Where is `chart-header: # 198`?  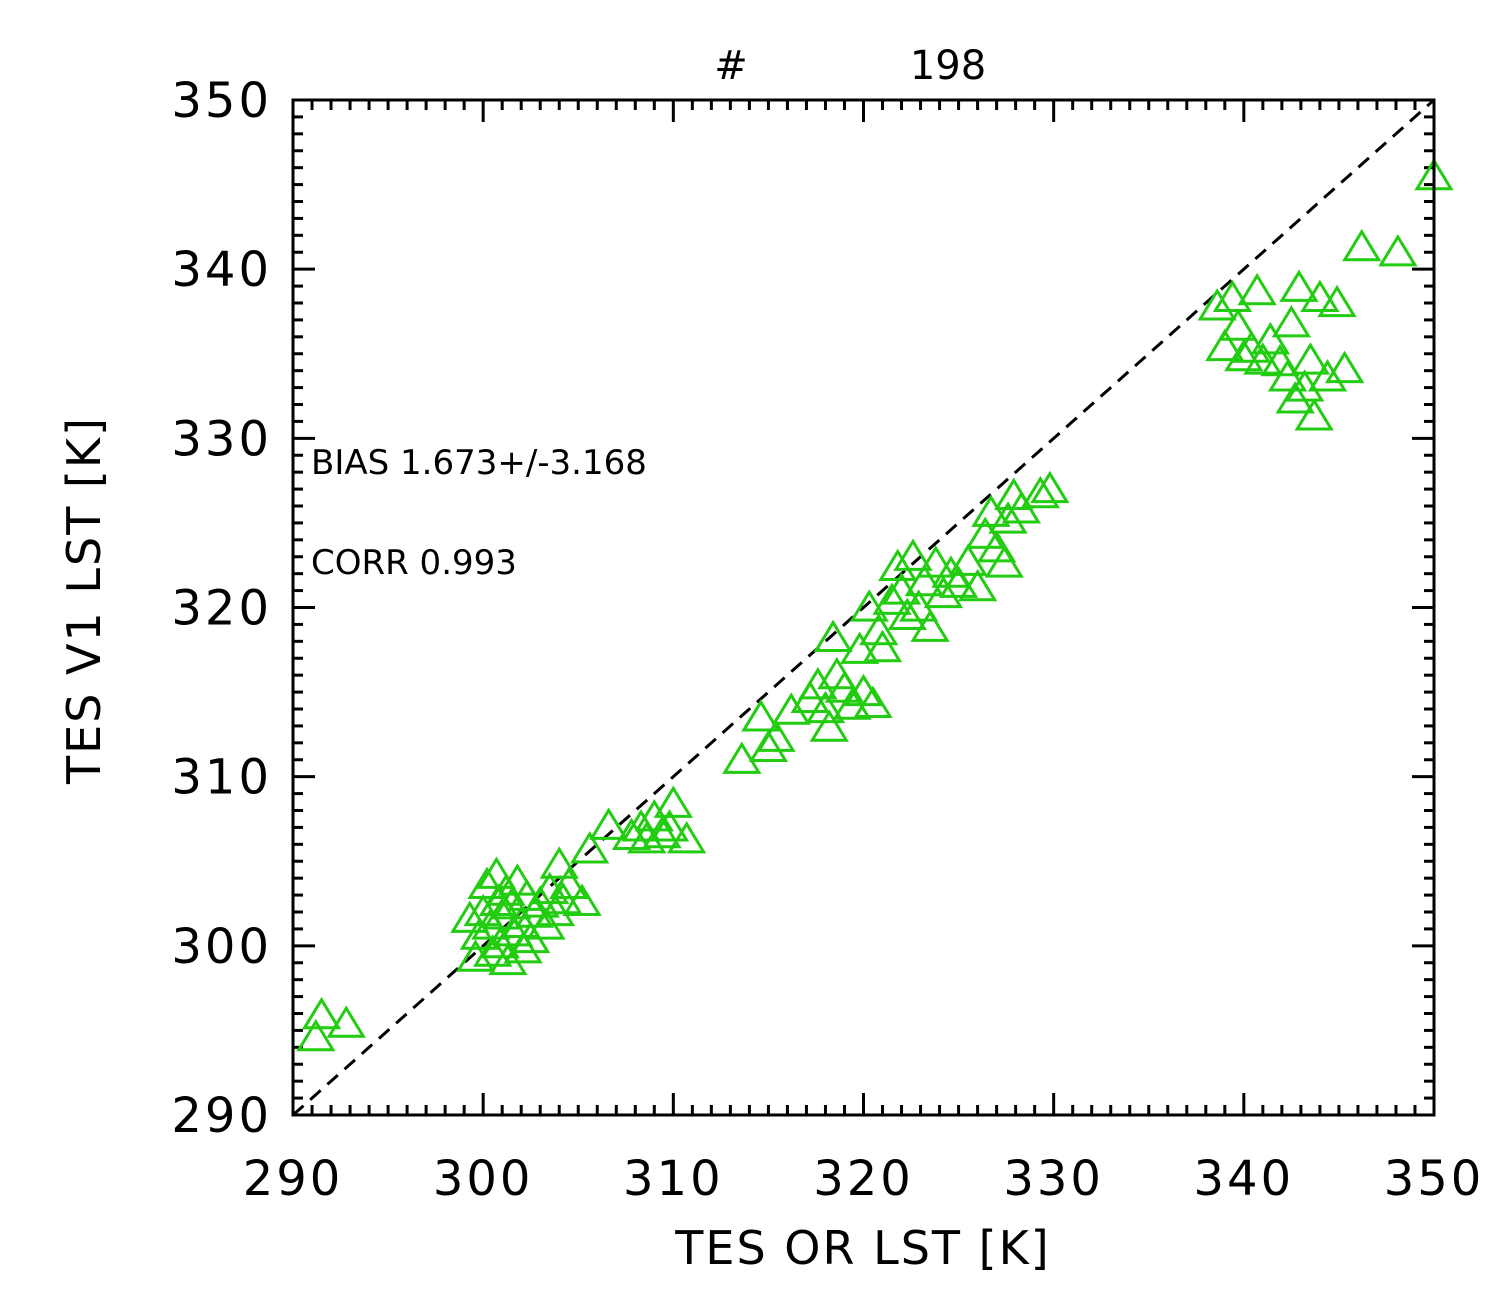 chart-header: # 198 is located at coordinates (850, 66).